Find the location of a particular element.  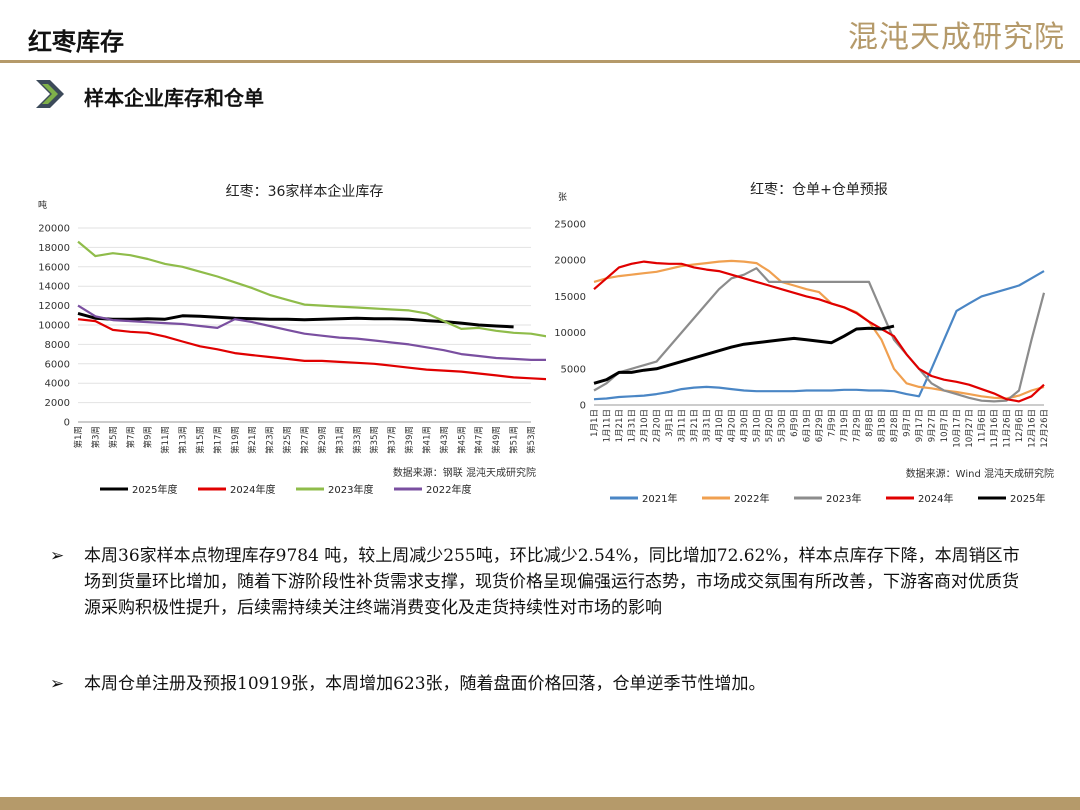

chevron-right-icon is located at coordinates (50, 94).